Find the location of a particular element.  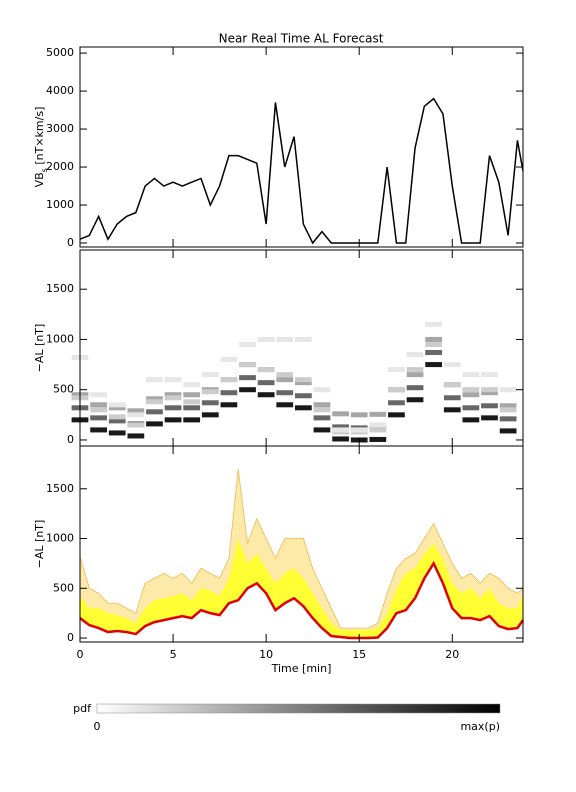

x-tick-label: 15 is located at coordinates (359, 654).